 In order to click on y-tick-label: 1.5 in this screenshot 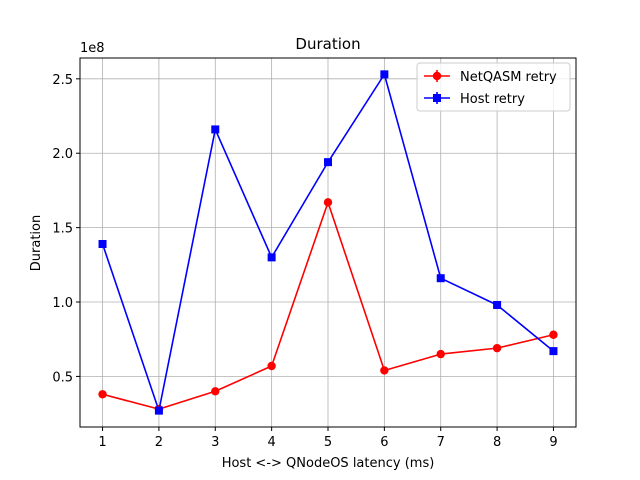, I will do `click(62, 229)`.